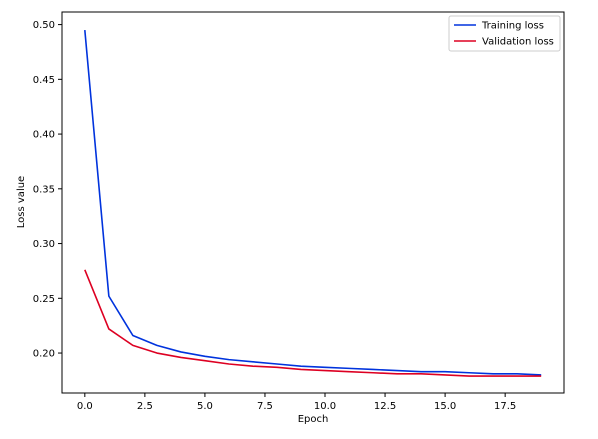 This screenshot has height=439, width=598. What do you see at coordinates (296, 402) in the screenshot?
I see `x-axis-ticks: 0.0 2.5 5.0 7.5 10.0 12.5 15.0 17.5` at bounding box center [296, 402].